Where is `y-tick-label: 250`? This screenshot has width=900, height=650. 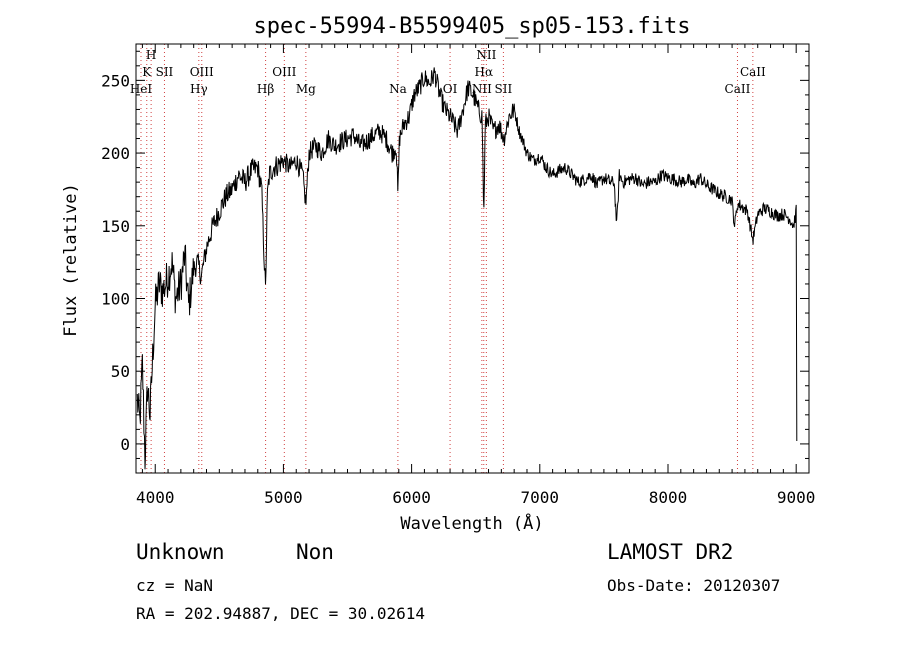 y-tick-label: 250 is located at coordinates (115, 80).